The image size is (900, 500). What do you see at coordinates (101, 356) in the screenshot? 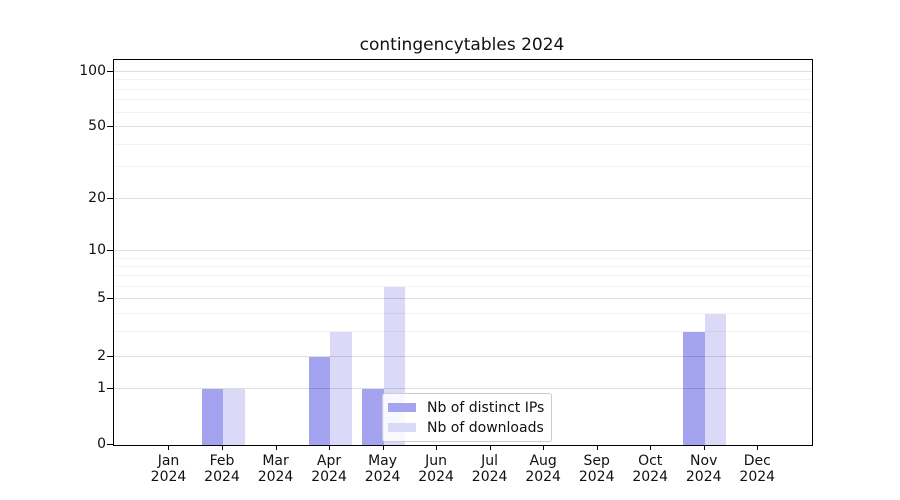
I see `y-tick-label-2: 2` at bounding box center [101, 356].